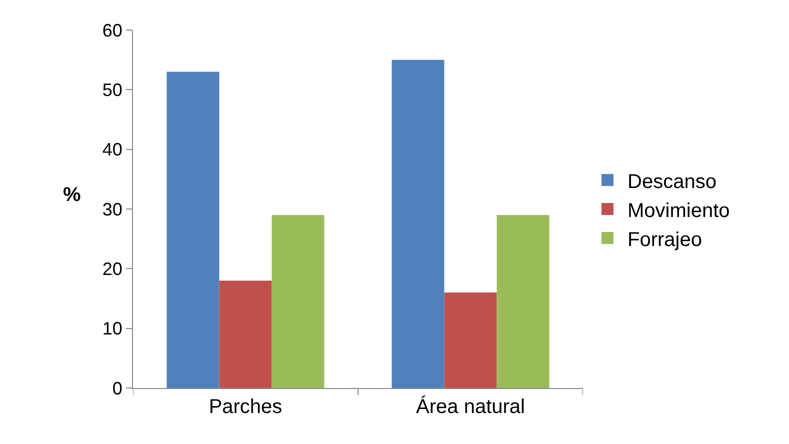 The image size is (789, 444). I want to click on y-tick-label: 20, so click(112, 268).